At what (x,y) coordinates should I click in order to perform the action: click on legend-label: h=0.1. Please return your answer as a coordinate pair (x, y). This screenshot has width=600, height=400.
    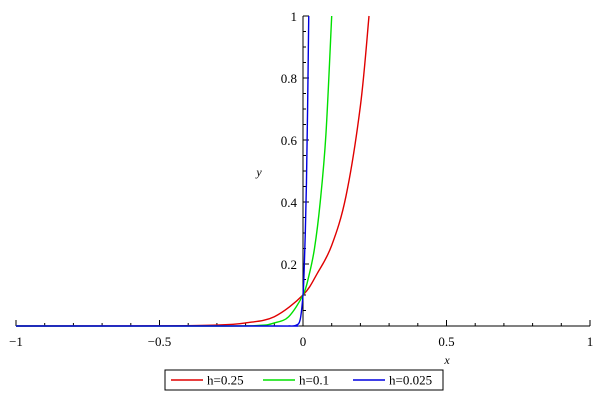
    Looking at the image, I should click on (314, 380).